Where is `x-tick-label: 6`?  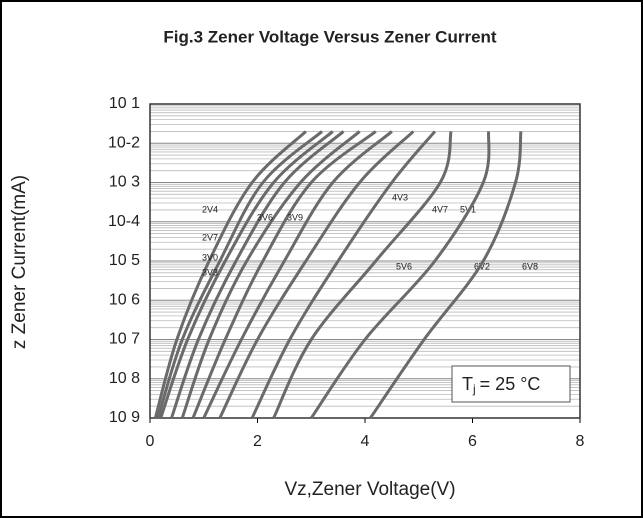
x-tick-label: 6 is located at coordinates (472, 441).